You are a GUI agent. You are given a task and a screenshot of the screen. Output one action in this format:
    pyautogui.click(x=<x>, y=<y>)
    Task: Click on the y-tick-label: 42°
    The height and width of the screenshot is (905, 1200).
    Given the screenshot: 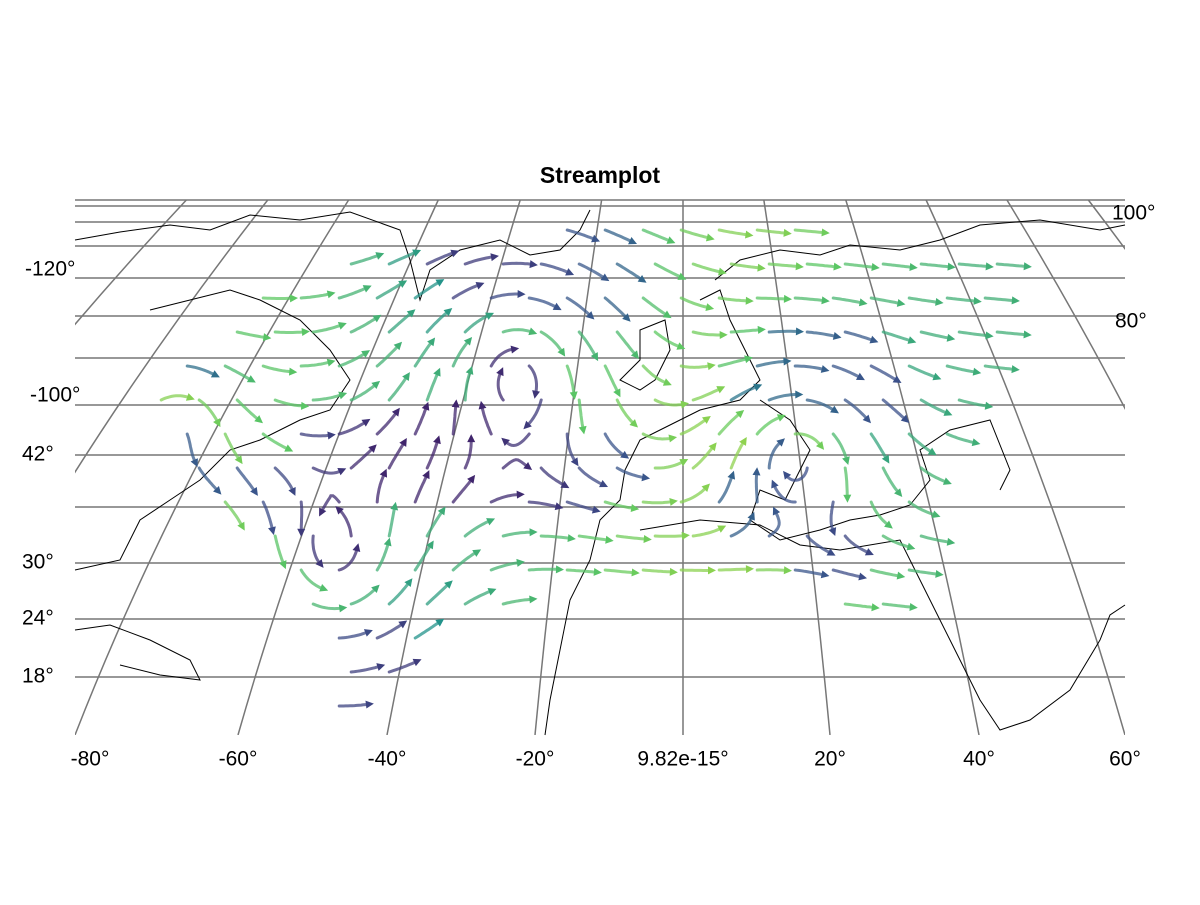 What is the action you would take?
    pyautogui.click(x=38, y=454)
    